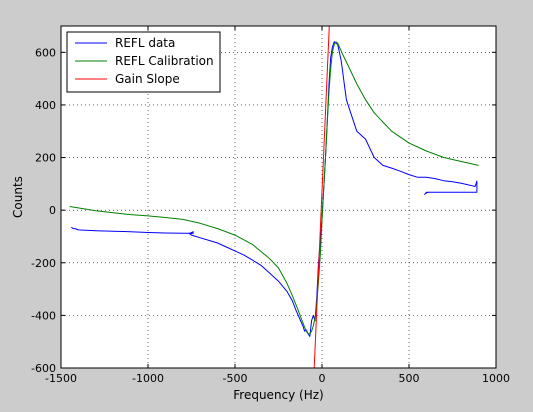  What do you see at coordinates (52, 210) in the screenshot?
I see `y-tick-label: 0` at bounding box center [52, 210].